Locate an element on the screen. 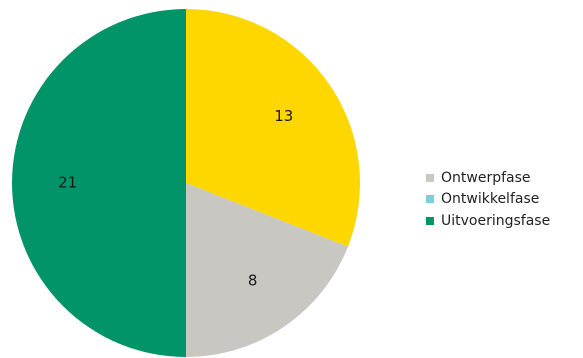 The height and width of the screenshot is (358, 583). legend-label: Ontwikkelfase is located at coordinates (490, 199).